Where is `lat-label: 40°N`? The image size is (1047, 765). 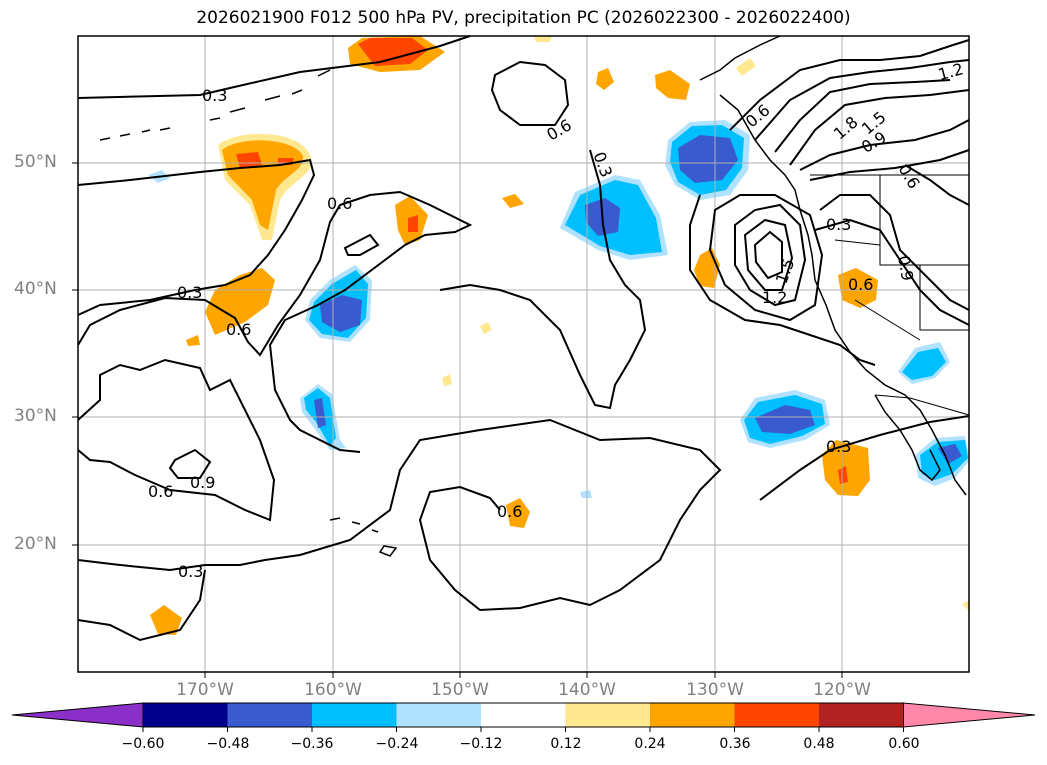
lat-label: 40°N is located at coordinates (35, 289).